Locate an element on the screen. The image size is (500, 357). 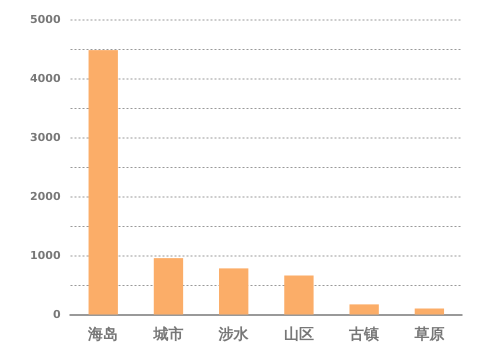
y-tick-label: 1000 is located at coordinates (45, 255).